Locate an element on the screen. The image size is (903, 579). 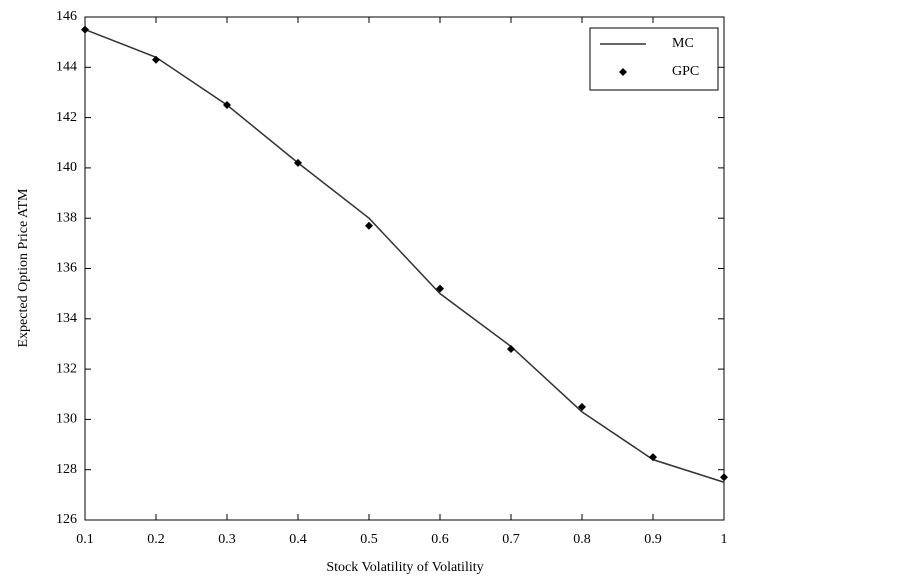
x-tick-label: 0.1 is located at coordinates (85, 539).